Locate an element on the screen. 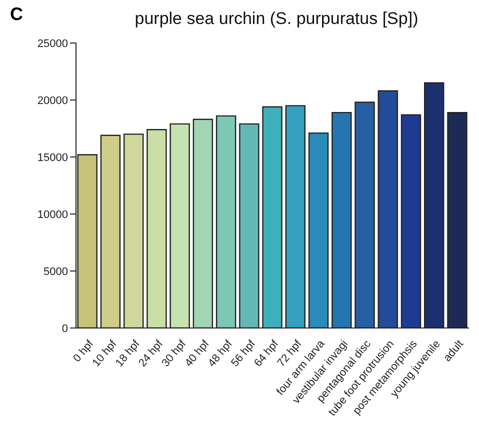 This screenshot has height=433, width=479. y-tick-label: 0 is located at coordinates (65, 328).